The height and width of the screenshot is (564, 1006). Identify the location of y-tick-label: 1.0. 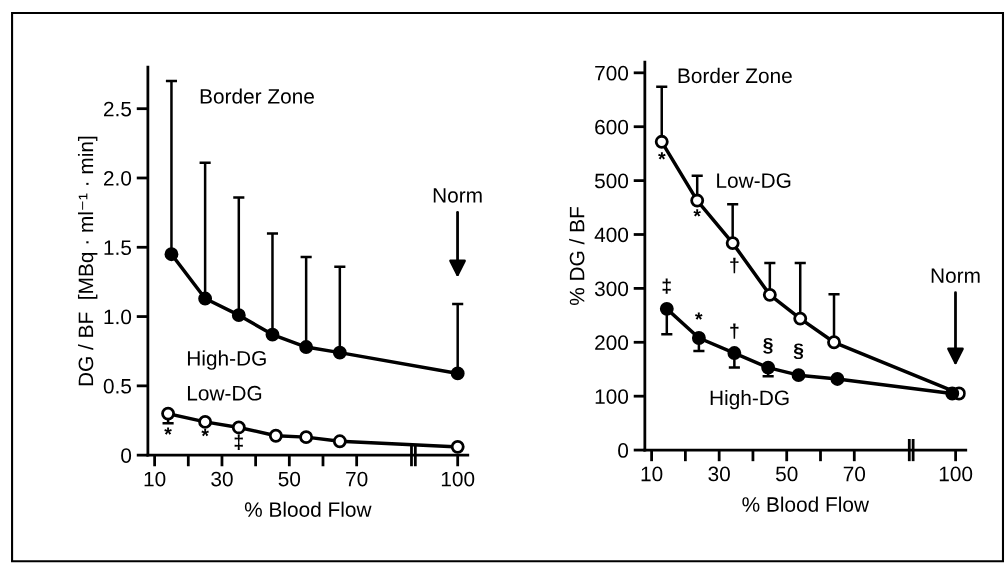
(118, 317).